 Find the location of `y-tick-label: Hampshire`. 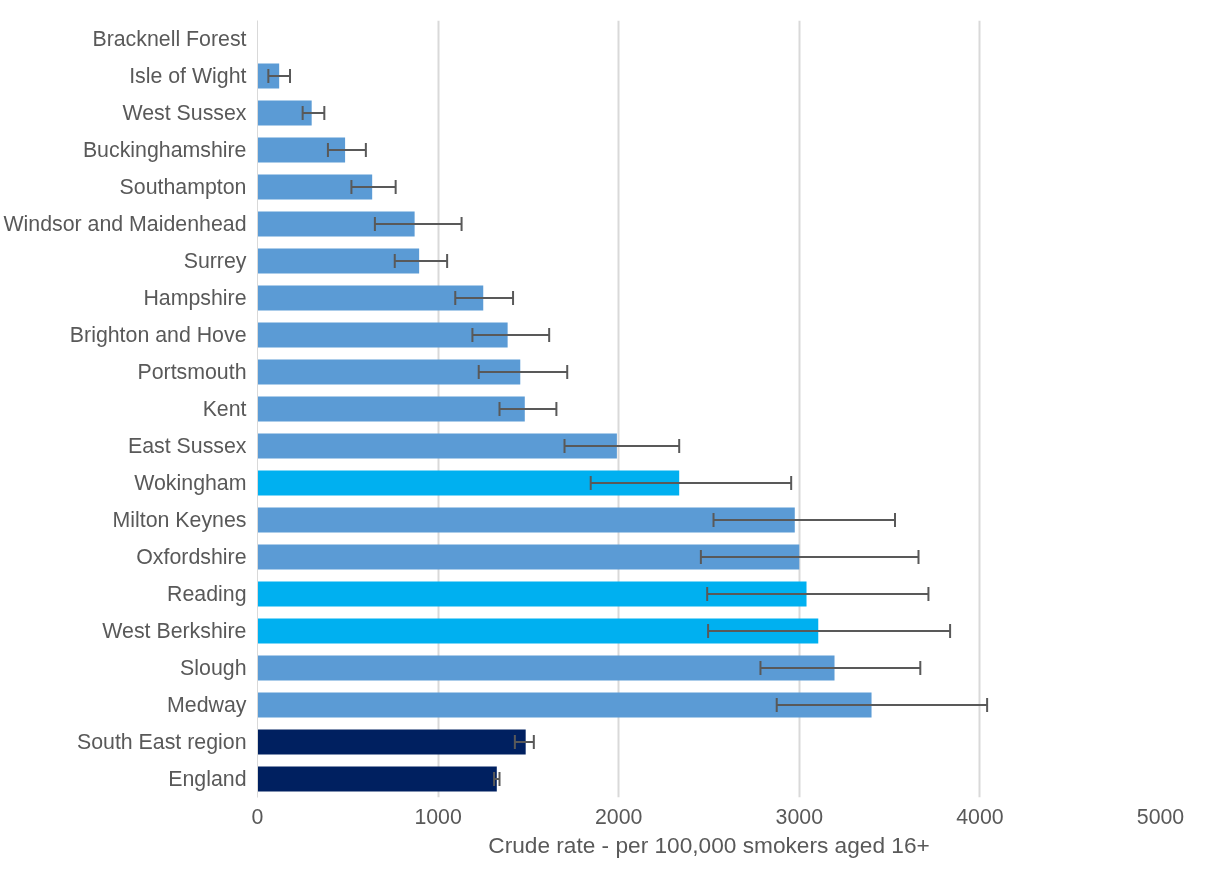

y-tick-label: Hampshire is located at coordinates (195, 298).